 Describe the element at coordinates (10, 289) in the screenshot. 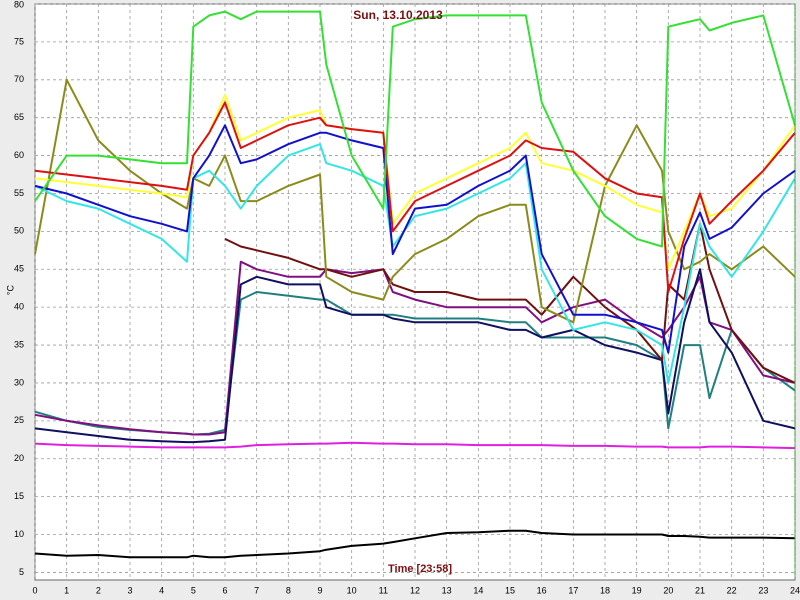

I see `y-axis-label: °C` at that location.